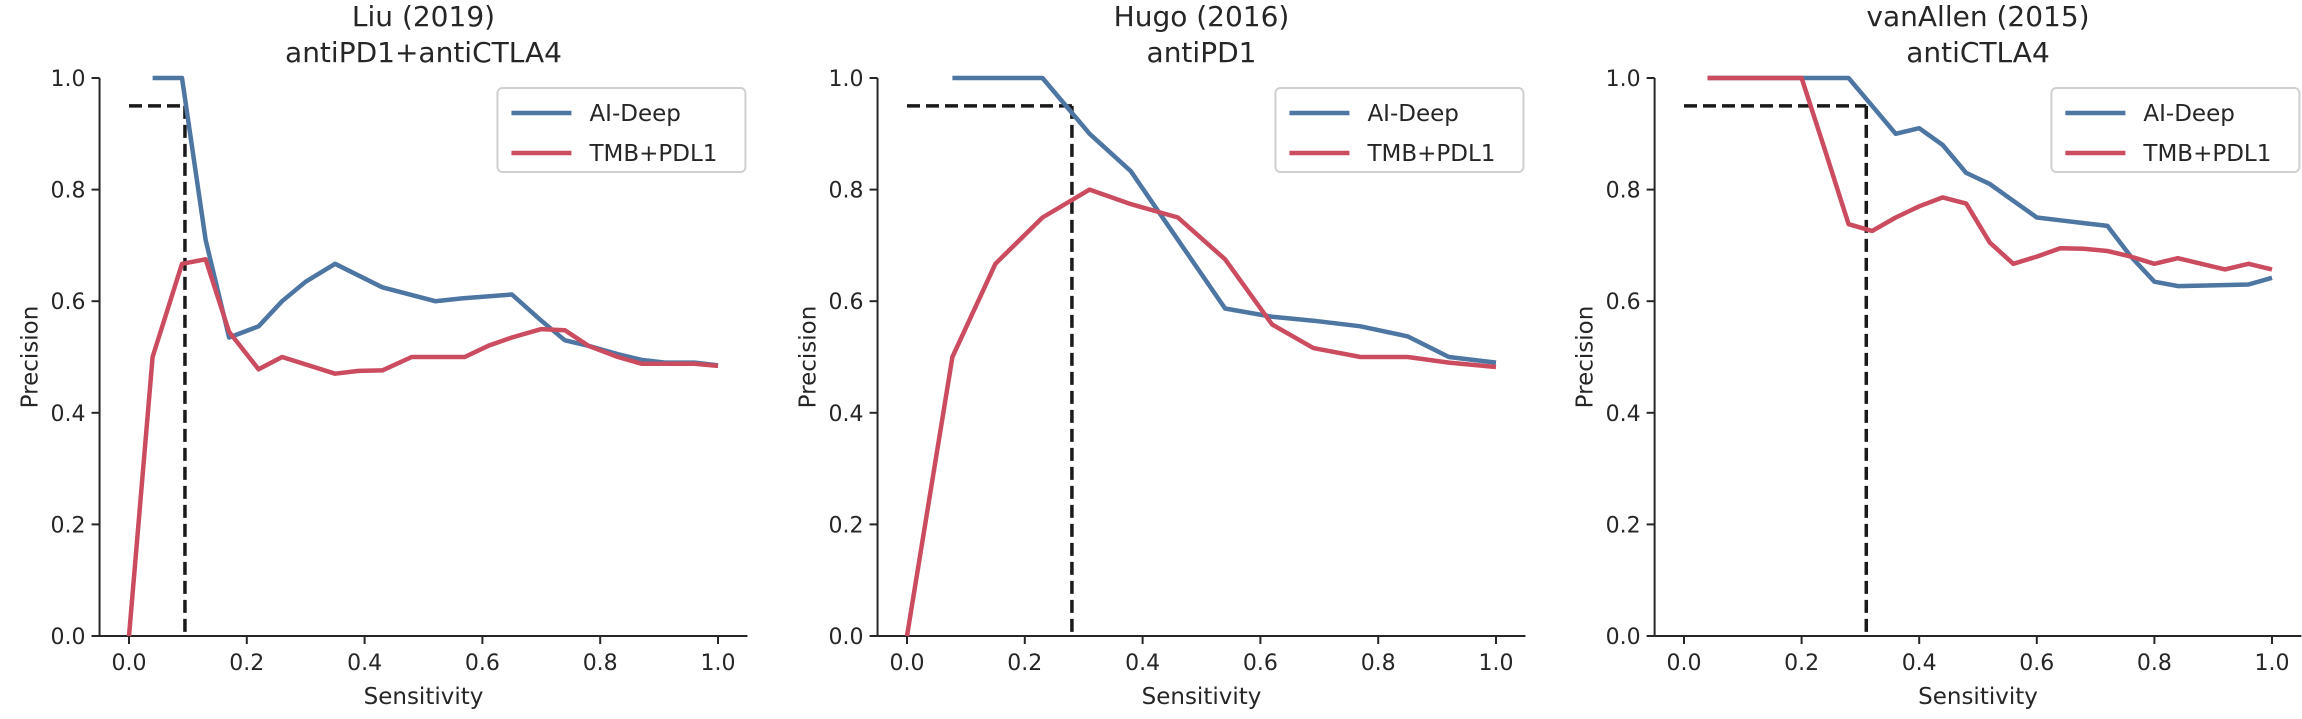 The image size is (2302, 719). I want to click on subplot-title-line1: Liu (2019), so click(423, 16).